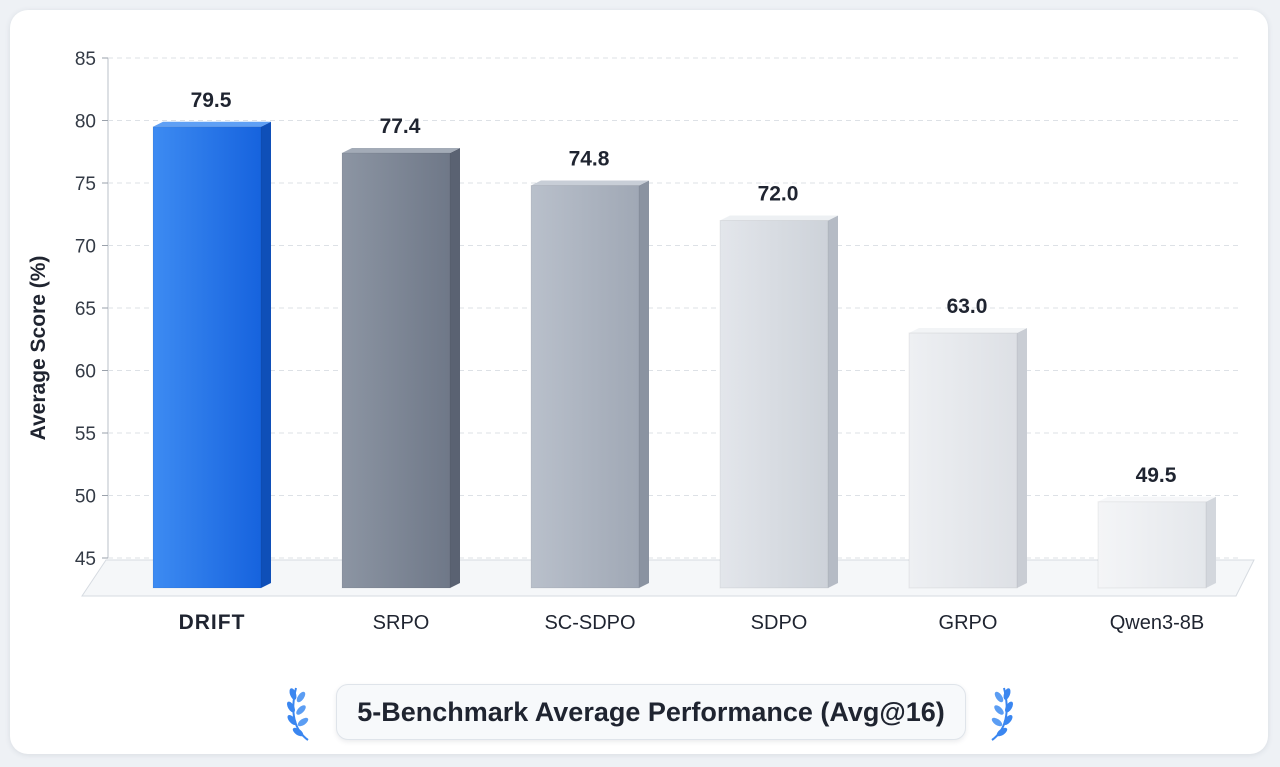  Describe the element at coordinates (1157, 623) in the screenshot. I see `x-tick-label: Qwen3-8B` at that location.